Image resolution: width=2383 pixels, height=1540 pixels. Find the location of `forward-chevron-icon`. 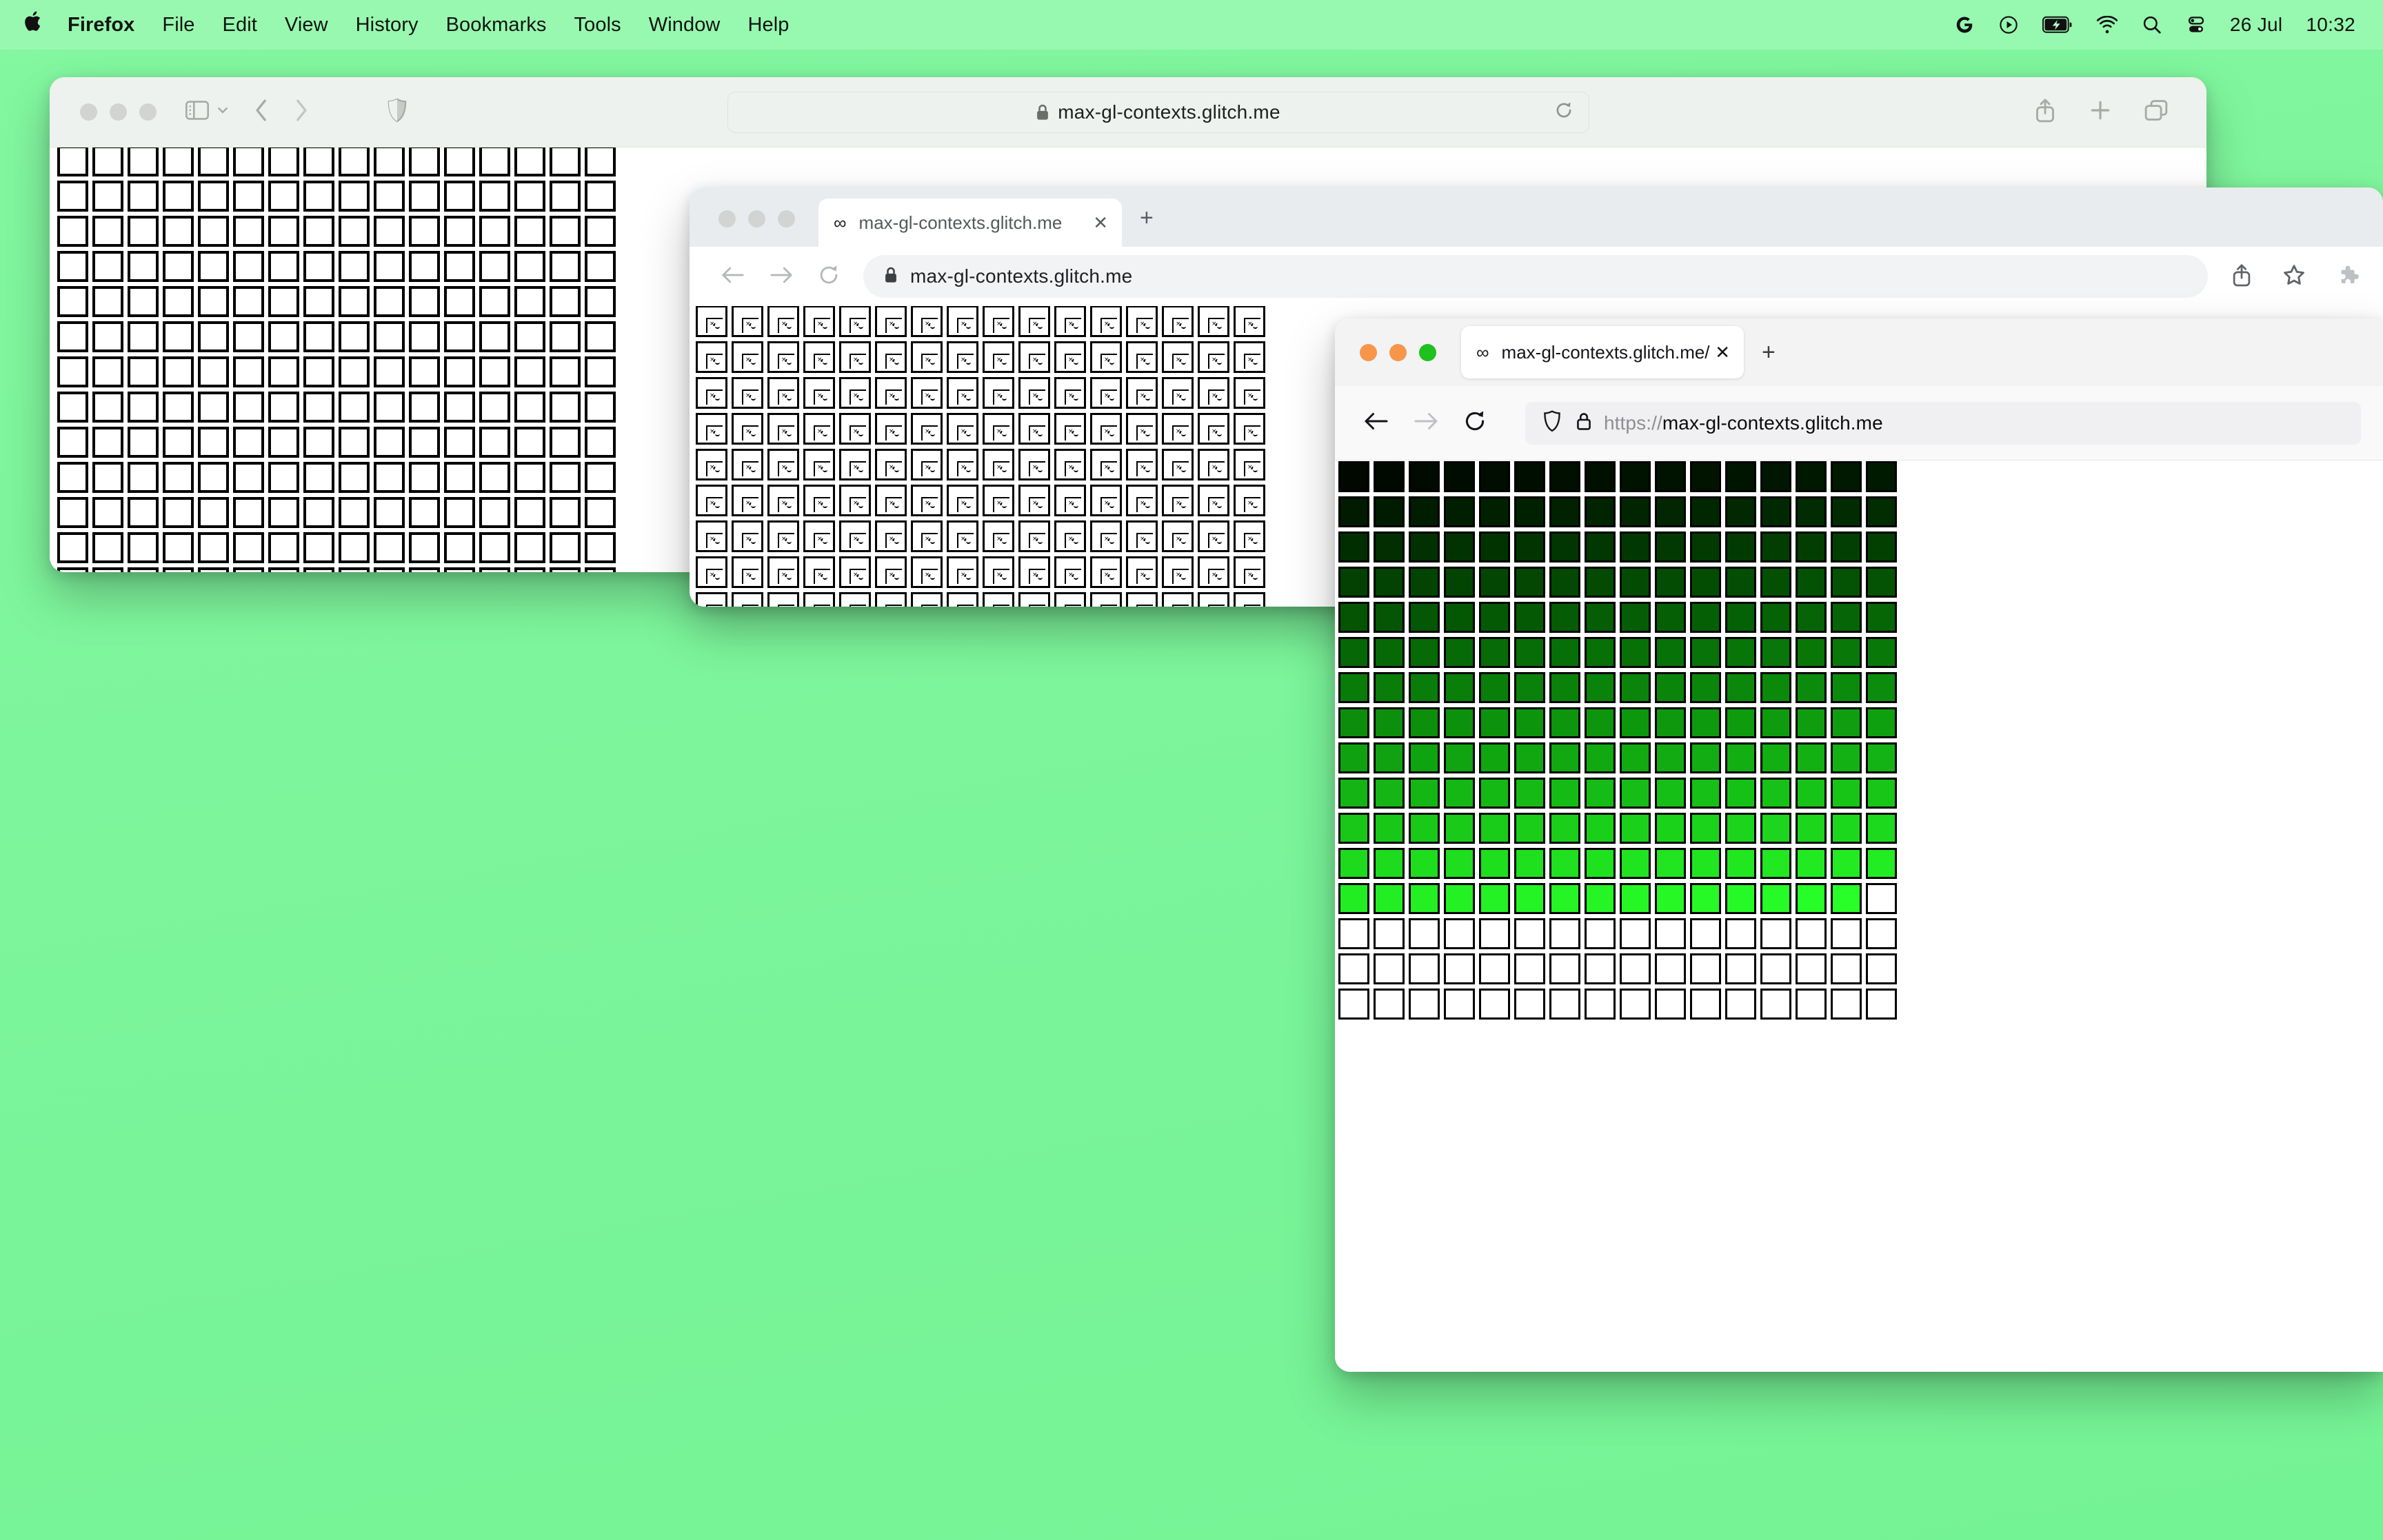

forward-chevron-icon is located at coordinates (301, 112).